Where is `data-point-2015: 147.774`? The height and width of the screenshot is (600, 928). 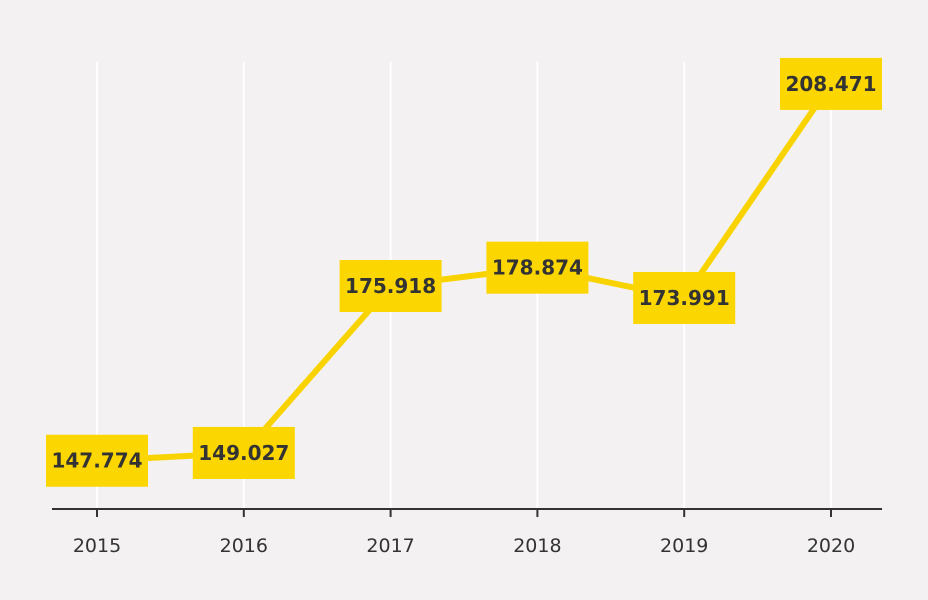
data-point-2015: 147.774 is located at coordinates (97, 460).